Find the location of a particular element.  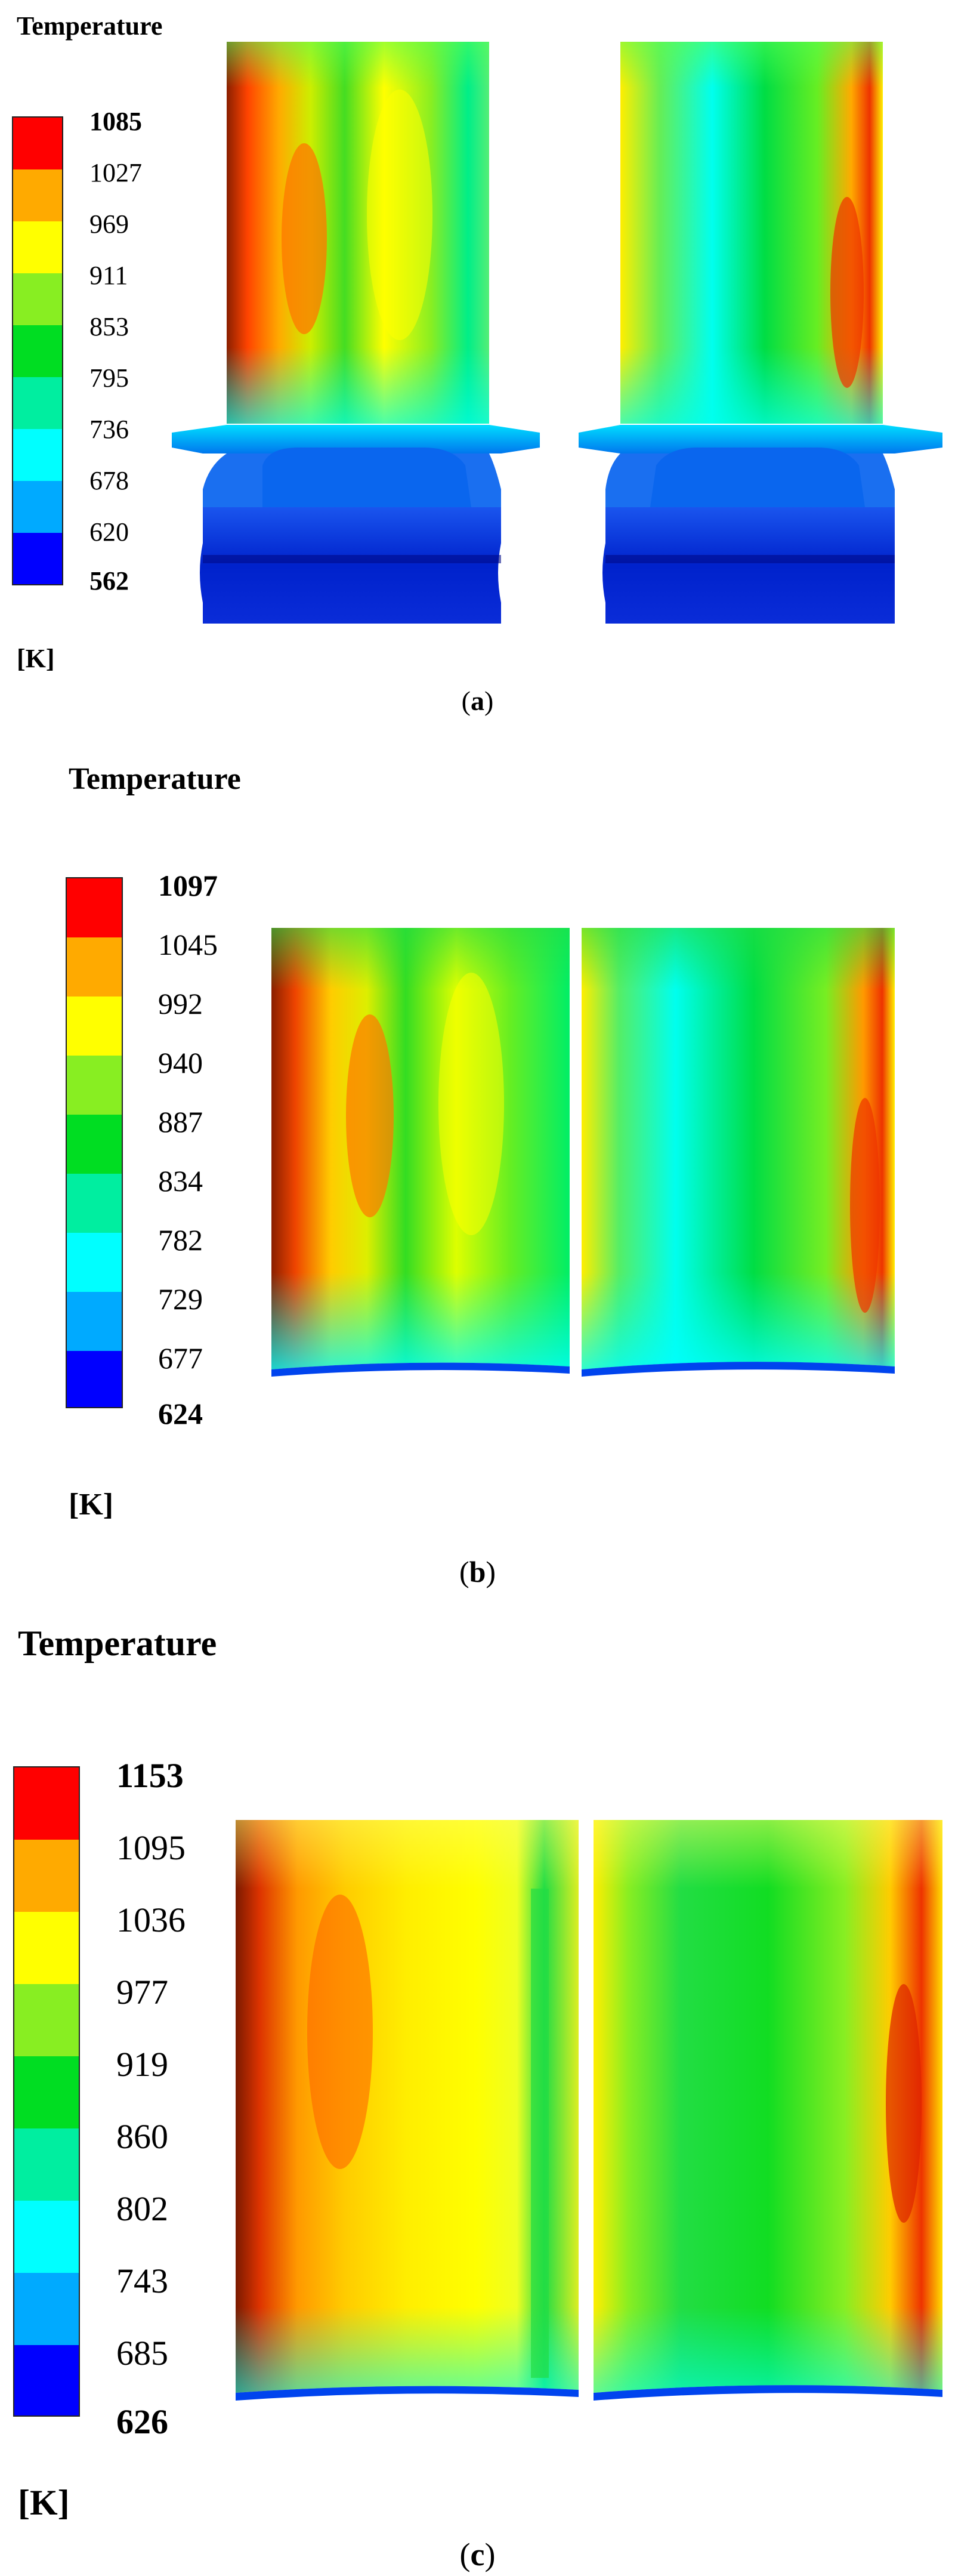

tick-c-2: 1095 is located at coordinates (151, 1848).